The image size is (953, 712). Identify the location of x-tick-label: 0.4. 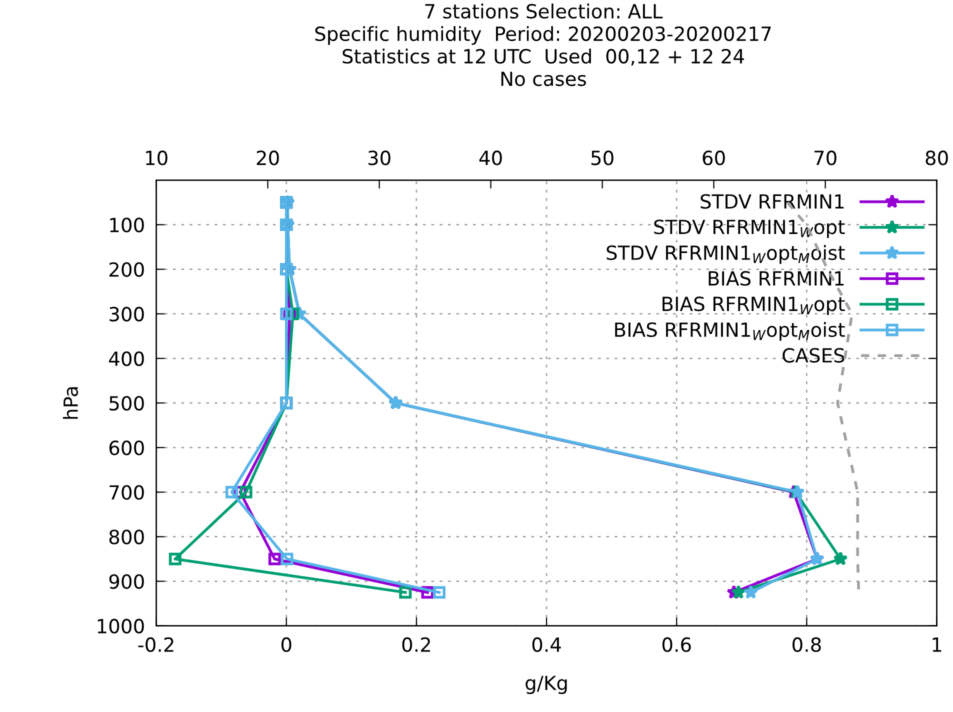
(546, 644).